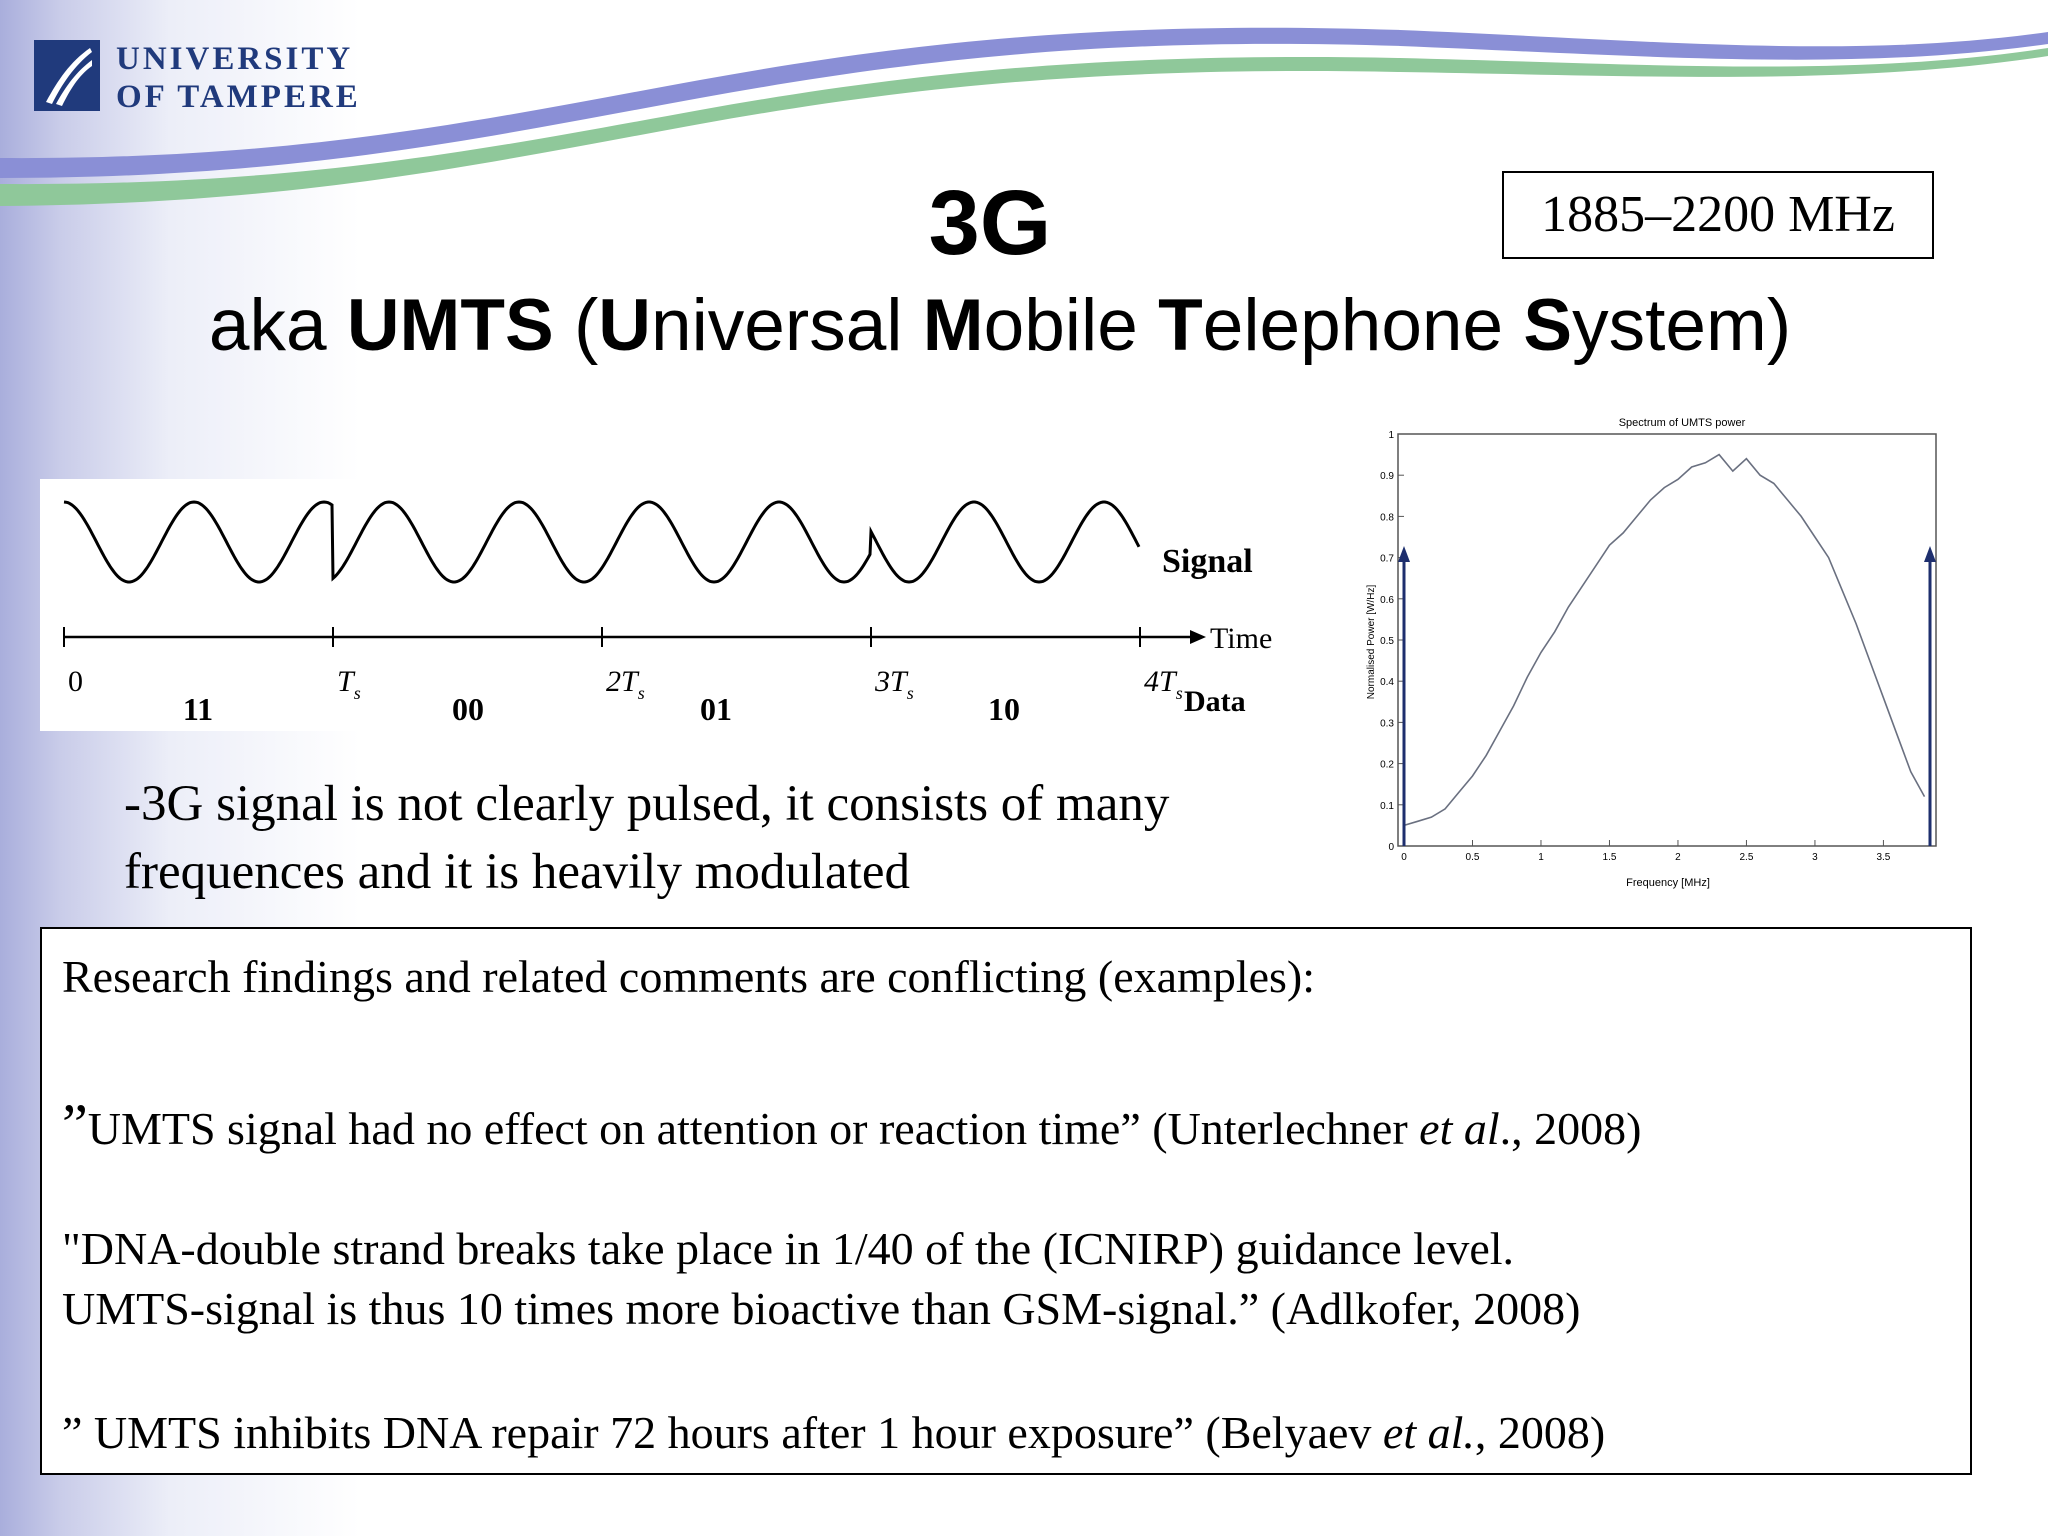  I want to click on data-bit-label: 01, so click(716, 709).